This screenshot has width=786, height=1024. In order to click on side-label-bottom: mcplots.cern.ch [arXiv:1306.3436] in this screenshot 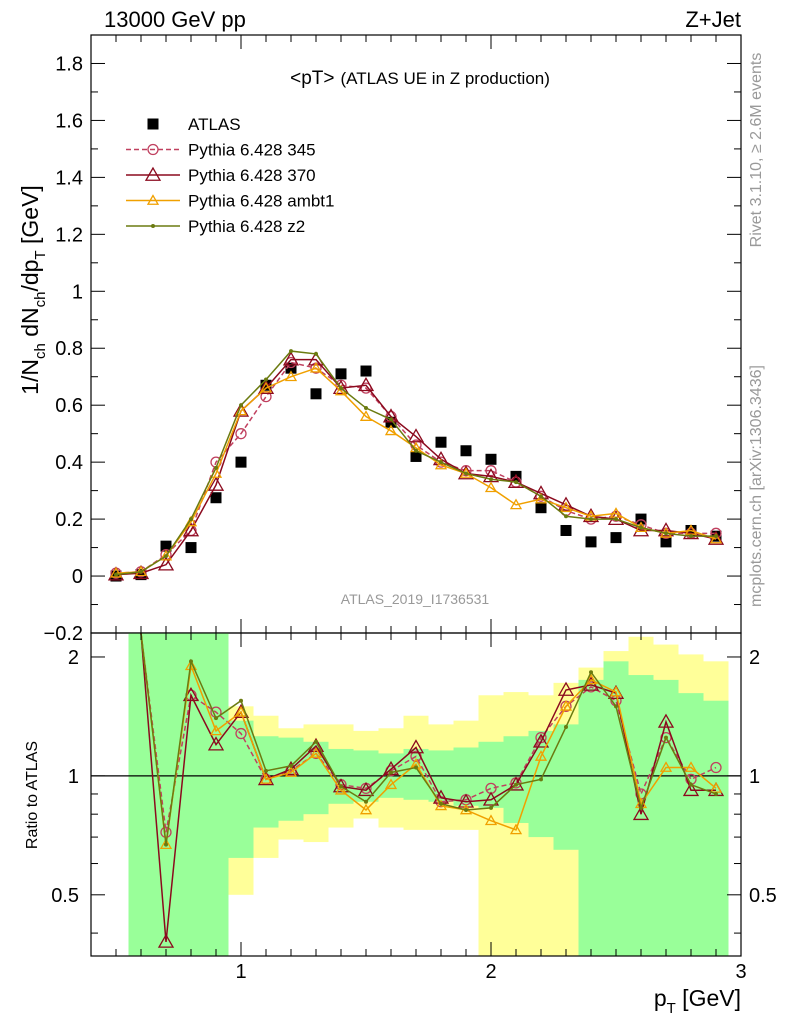, I will do `click(756, 486)`.